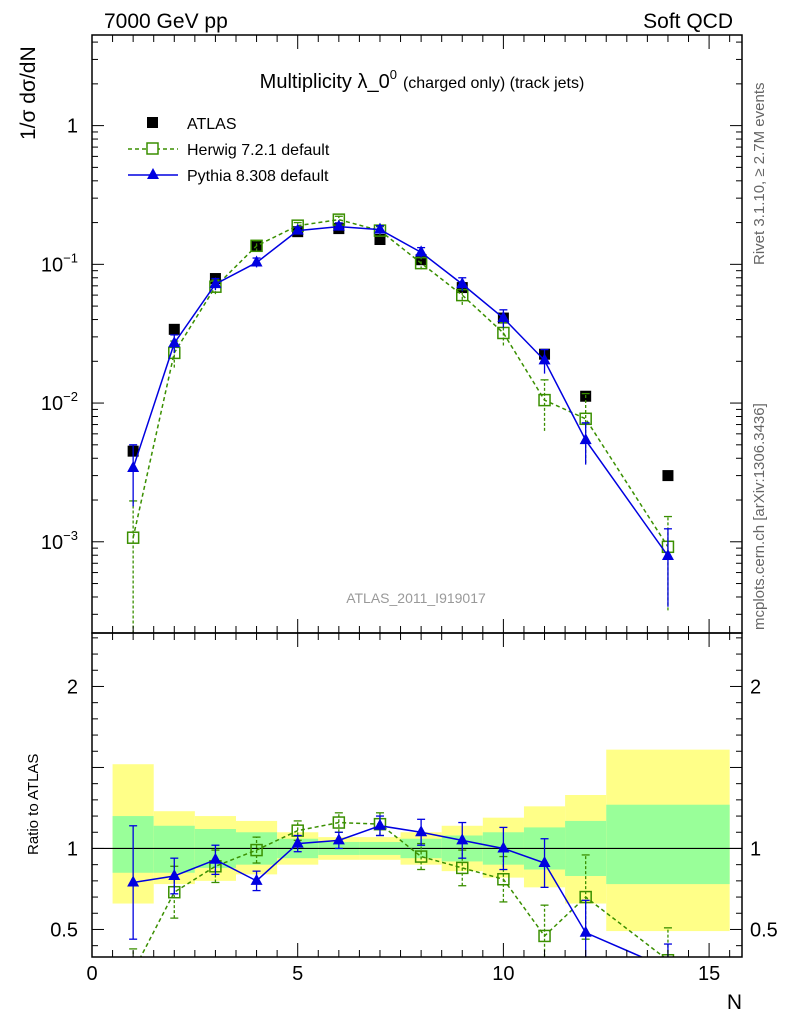  Describe the element at coordinates (393, 74) in the screenshot. I see `chart-title-sup: 0` at that location.